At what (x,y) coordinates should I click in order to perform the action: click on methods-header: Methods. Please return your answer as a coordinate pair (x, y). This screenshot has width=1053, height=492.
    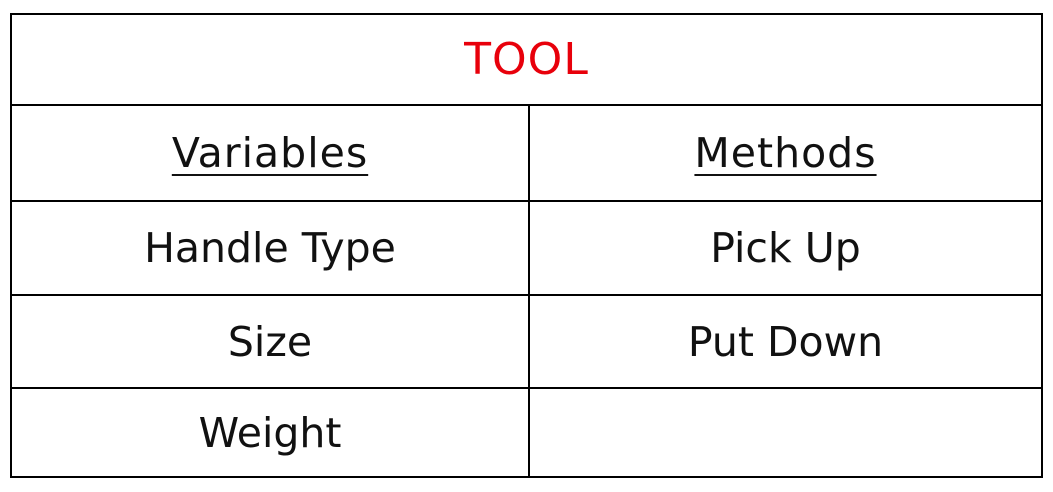
    Looking at the image, I should click on (785, 153).